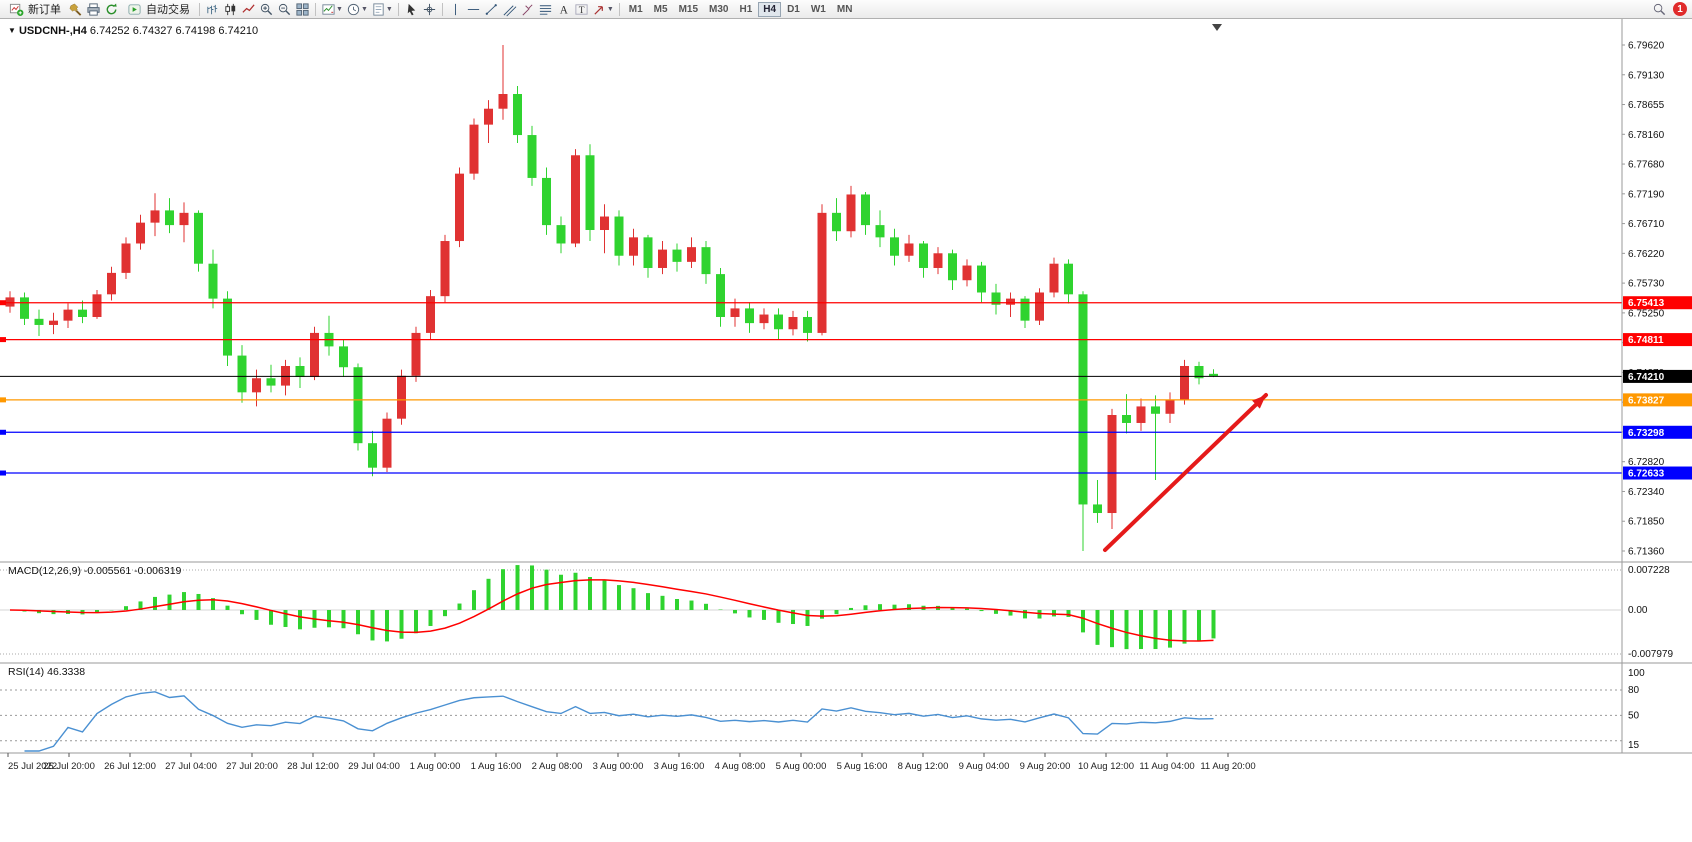 The height and width of the screenshot is (842, 1692). Describe the element at coordinates (1646, 75) in the screenshot. I see `svg-text: 6.79130` at that location.